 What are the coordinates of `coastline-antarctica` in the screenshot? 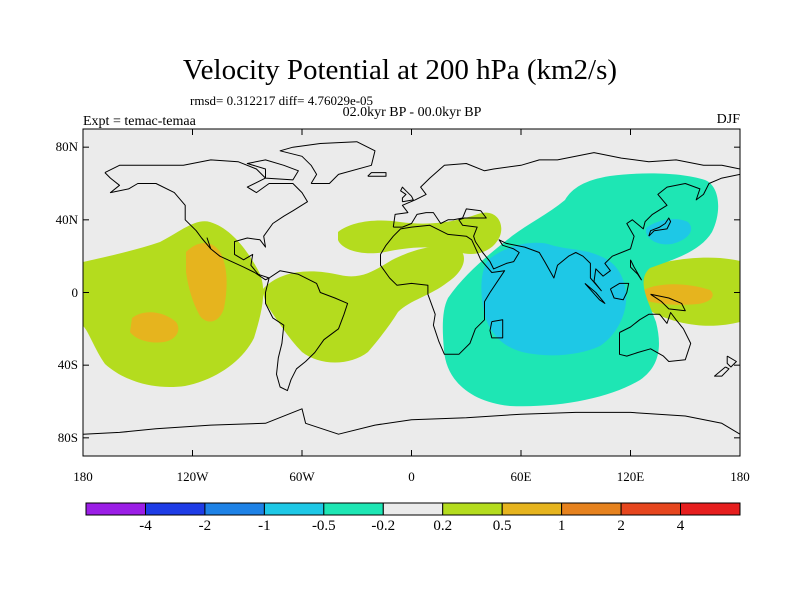 It's located at (411, 421).